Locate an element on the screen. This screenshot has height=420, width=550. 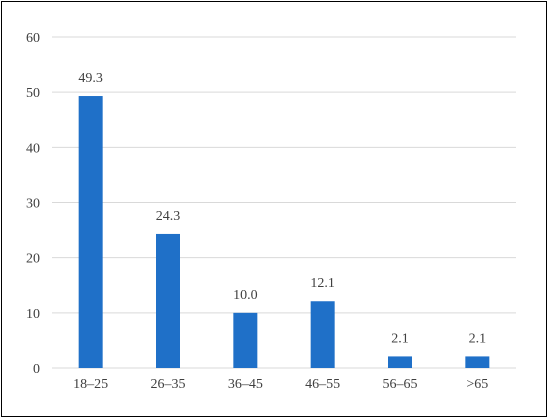
x-tick-label: 26–35 is located at coordinates (168, 384).